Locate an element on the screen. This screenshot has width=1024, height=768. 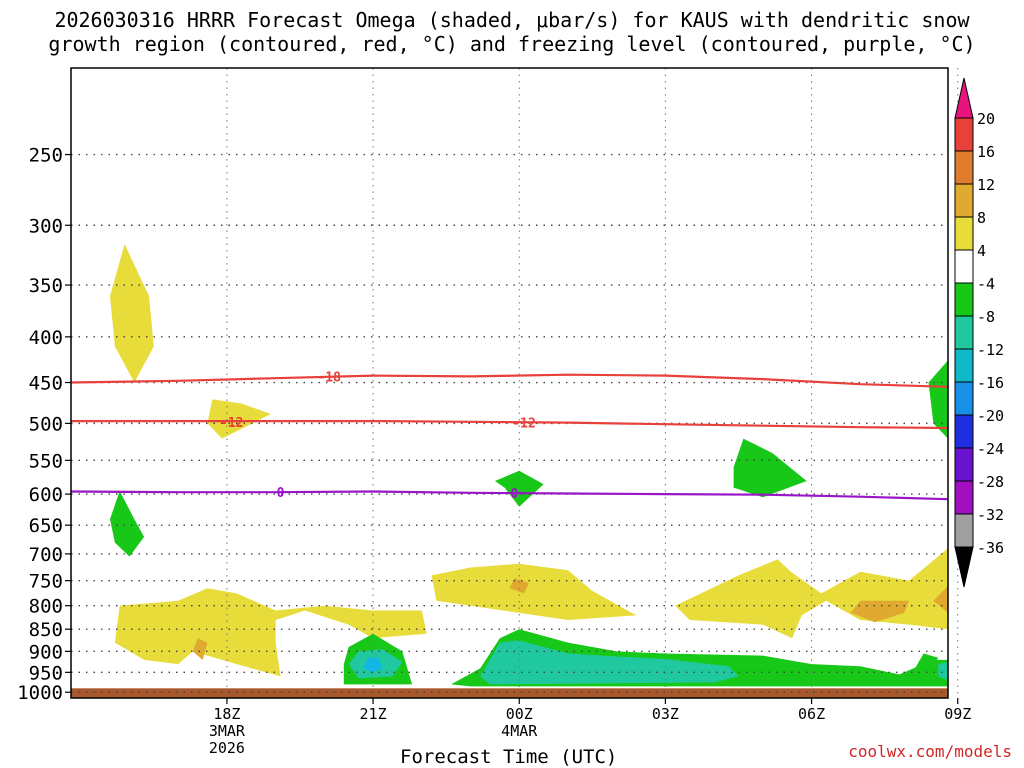
y-tick-label: 900 is located at coordinates (46, 652).